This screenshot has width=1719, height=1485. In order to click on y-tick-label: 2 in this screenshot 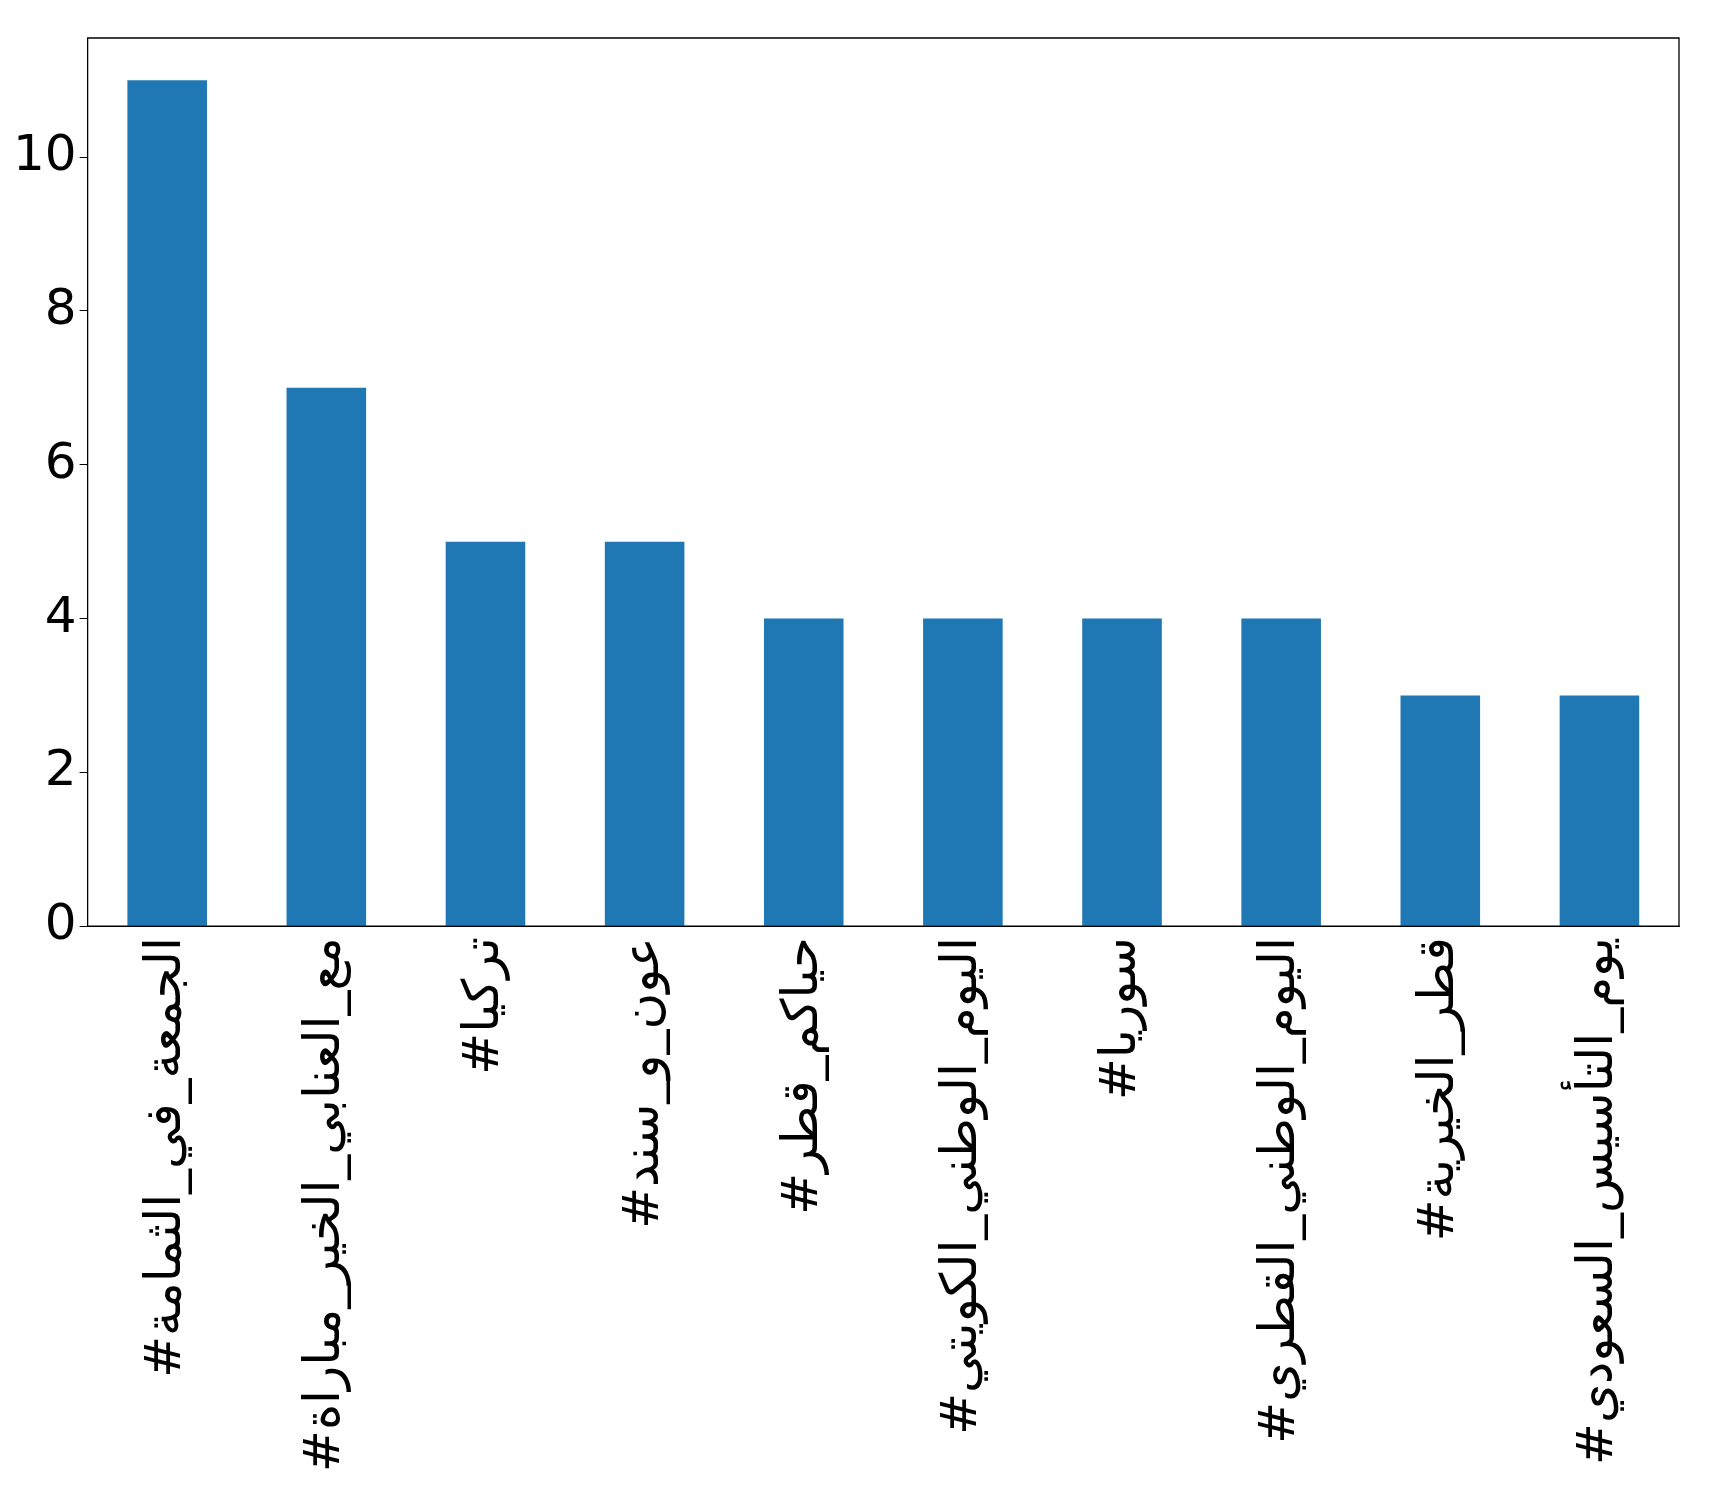, I will do `click(60, 768)`.